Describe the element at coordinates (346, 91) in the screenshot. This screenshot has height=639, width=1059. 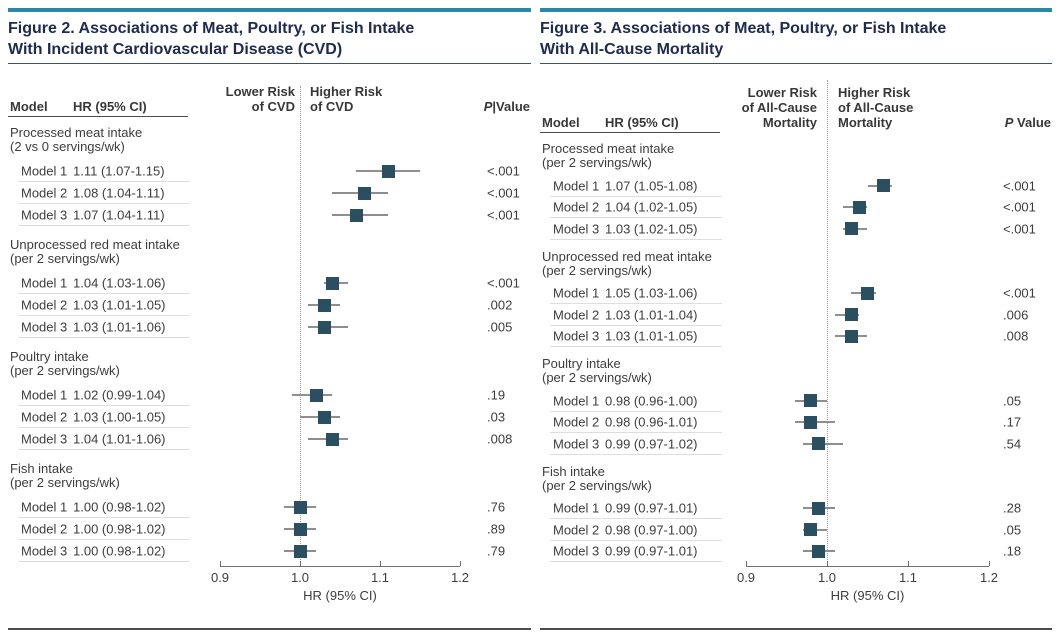
I see `higher-risk-label-line: Higher Risk` at that location.